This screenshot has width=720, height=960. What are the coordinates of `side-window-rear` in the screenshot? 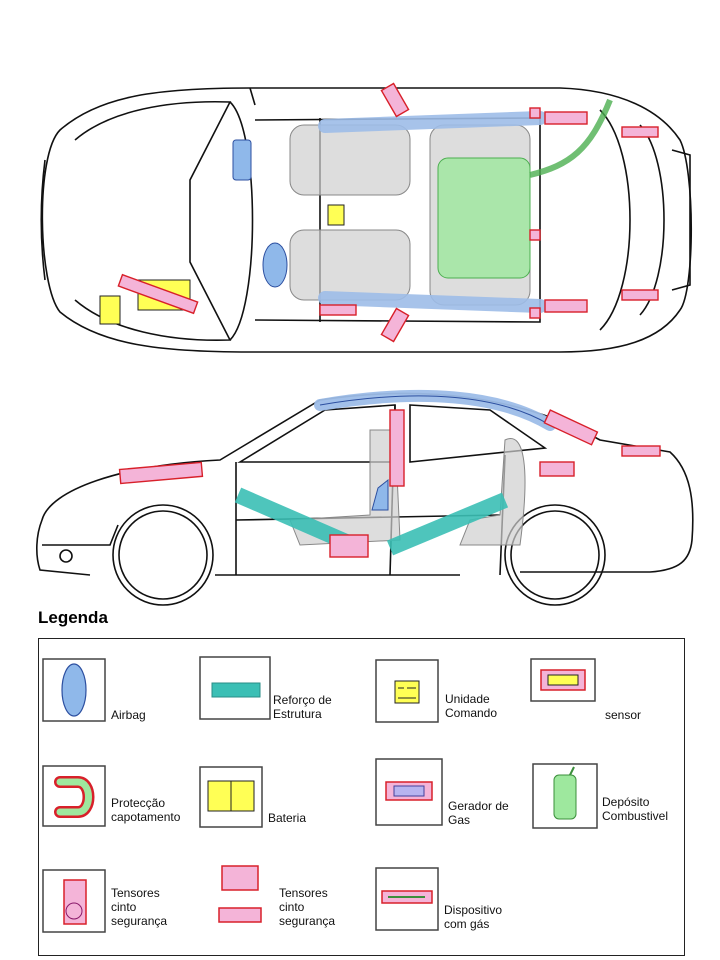 It's located at (478, 433).